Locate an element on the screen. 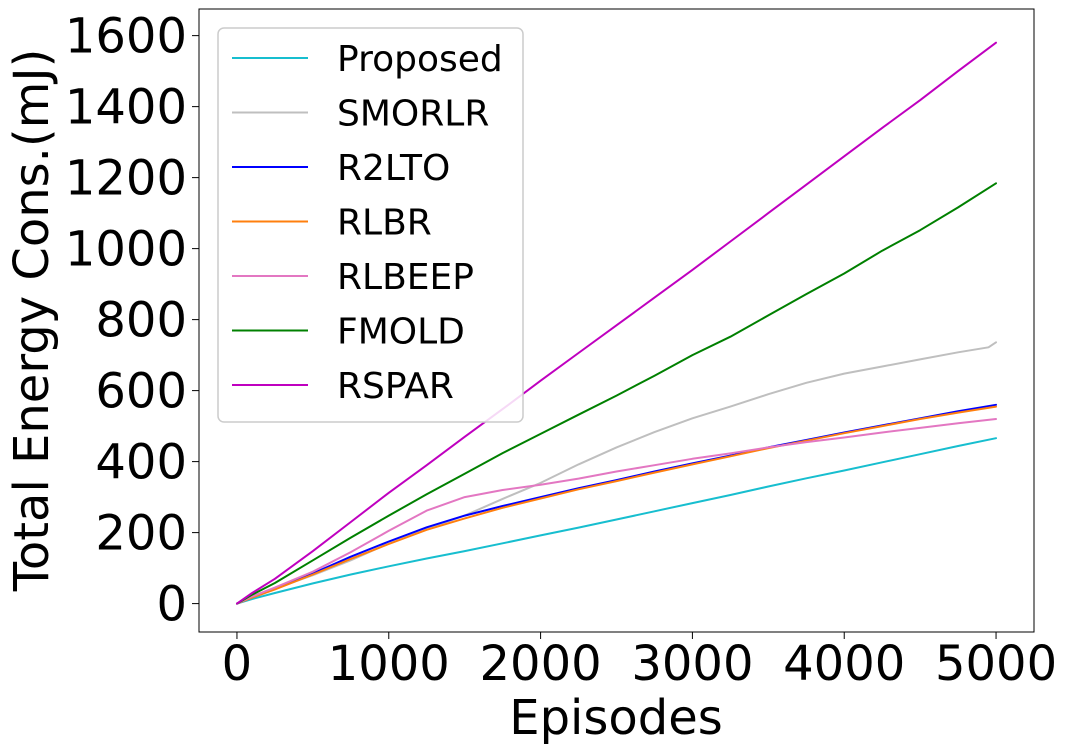  x-axis-ticks: 0 1000 2000 3000 4000 5000 is located at coordinates (639, 662).